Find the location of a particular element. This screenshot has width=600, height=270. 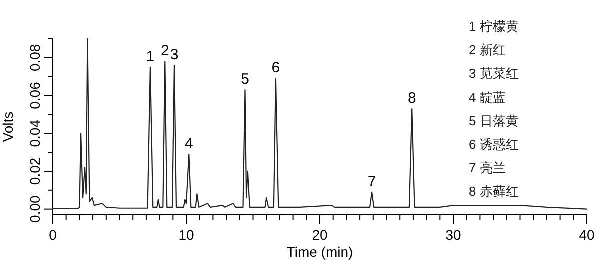

annotation: 8 赤藓红 is located at coordinates (494, 192).